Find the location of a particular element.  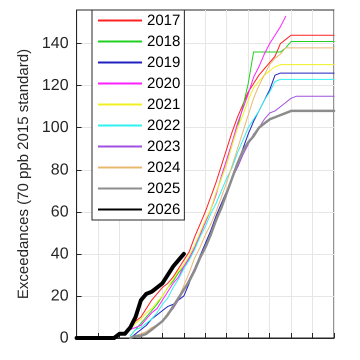

y-tick-label: 20 is located at coordinates (59, 295).